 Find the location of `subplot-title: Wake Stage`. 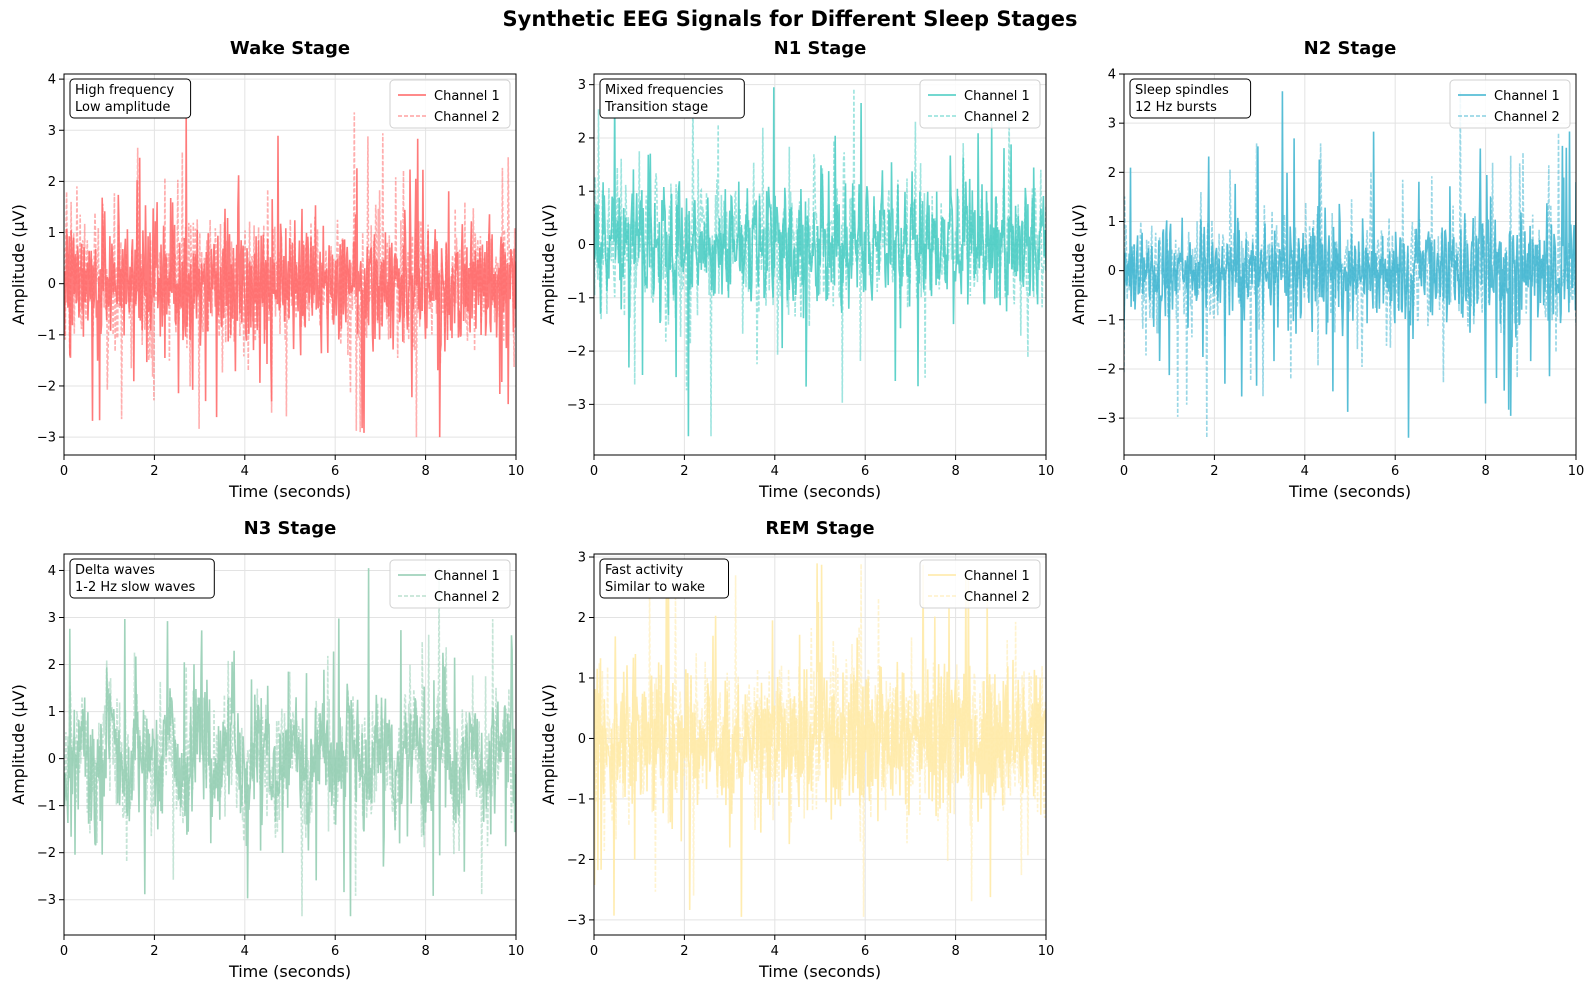

subplot-title: Wake Stage is located at coordinates (290, 48).